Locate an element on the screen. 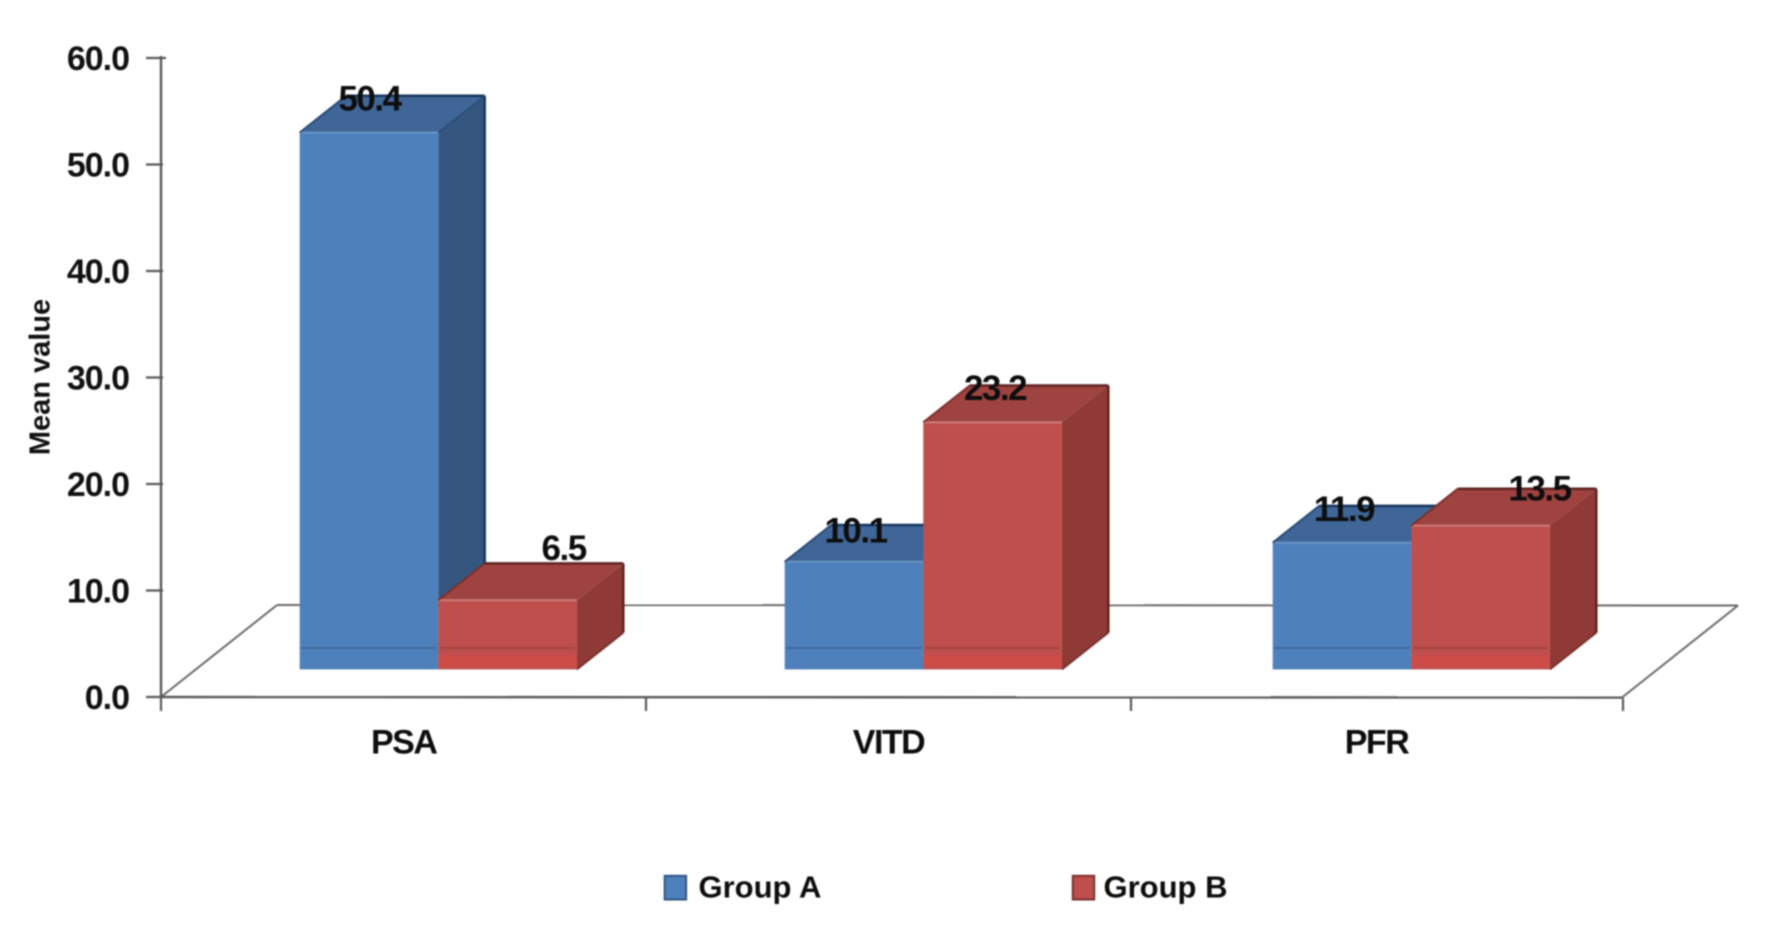  svg-text: 11.9 is located at coordinates (1344, 509).